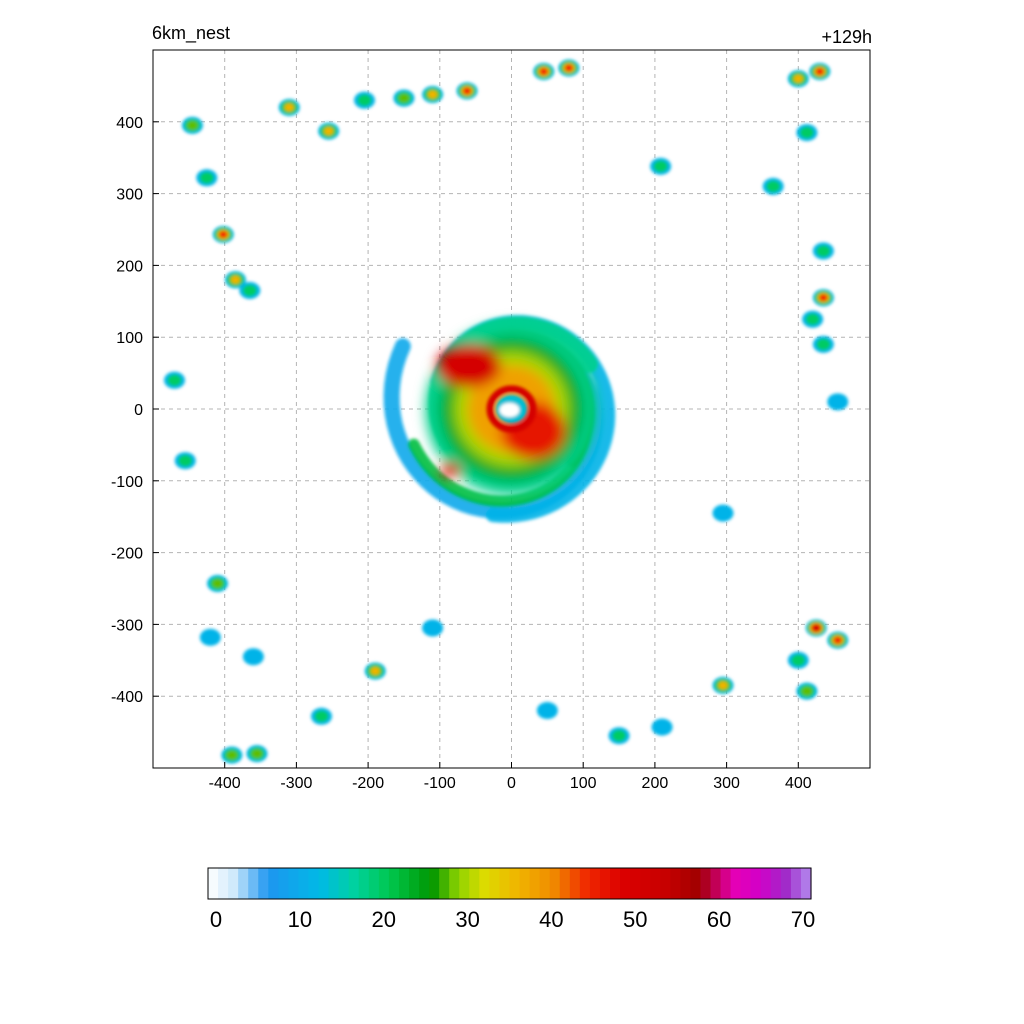  What do you see at coordinates (511, 783) in the screenshot?
I see `x-tick-label: 0` at bounding box center [511, 783].